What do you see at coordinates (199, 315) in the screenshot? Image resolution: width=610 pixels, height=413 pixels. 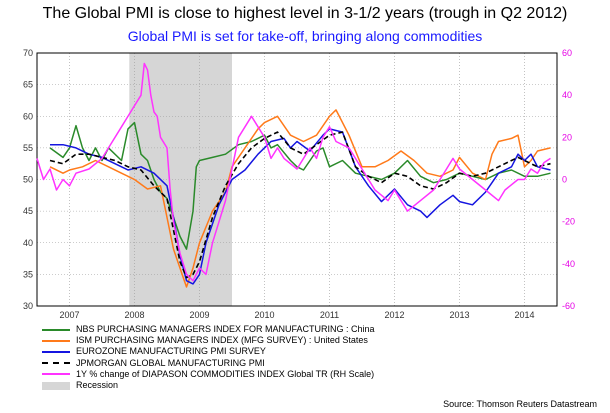 I see `x-tick-label: 2009` at bounding box center [199, 315].